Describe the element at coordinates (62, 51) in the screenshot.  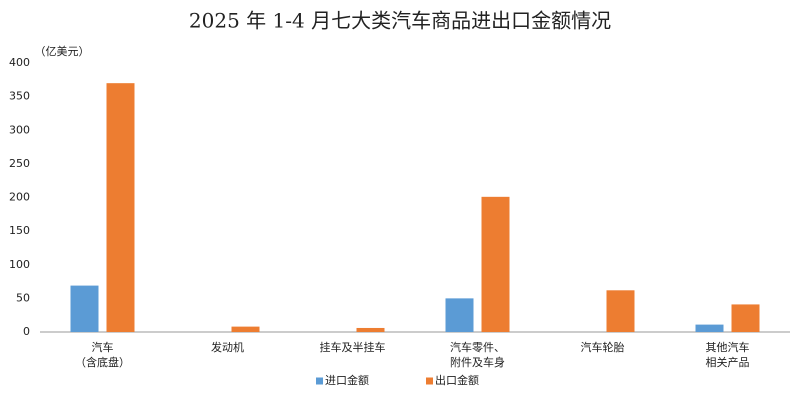
I see `y-axis-label: （亿美元）` at that location.